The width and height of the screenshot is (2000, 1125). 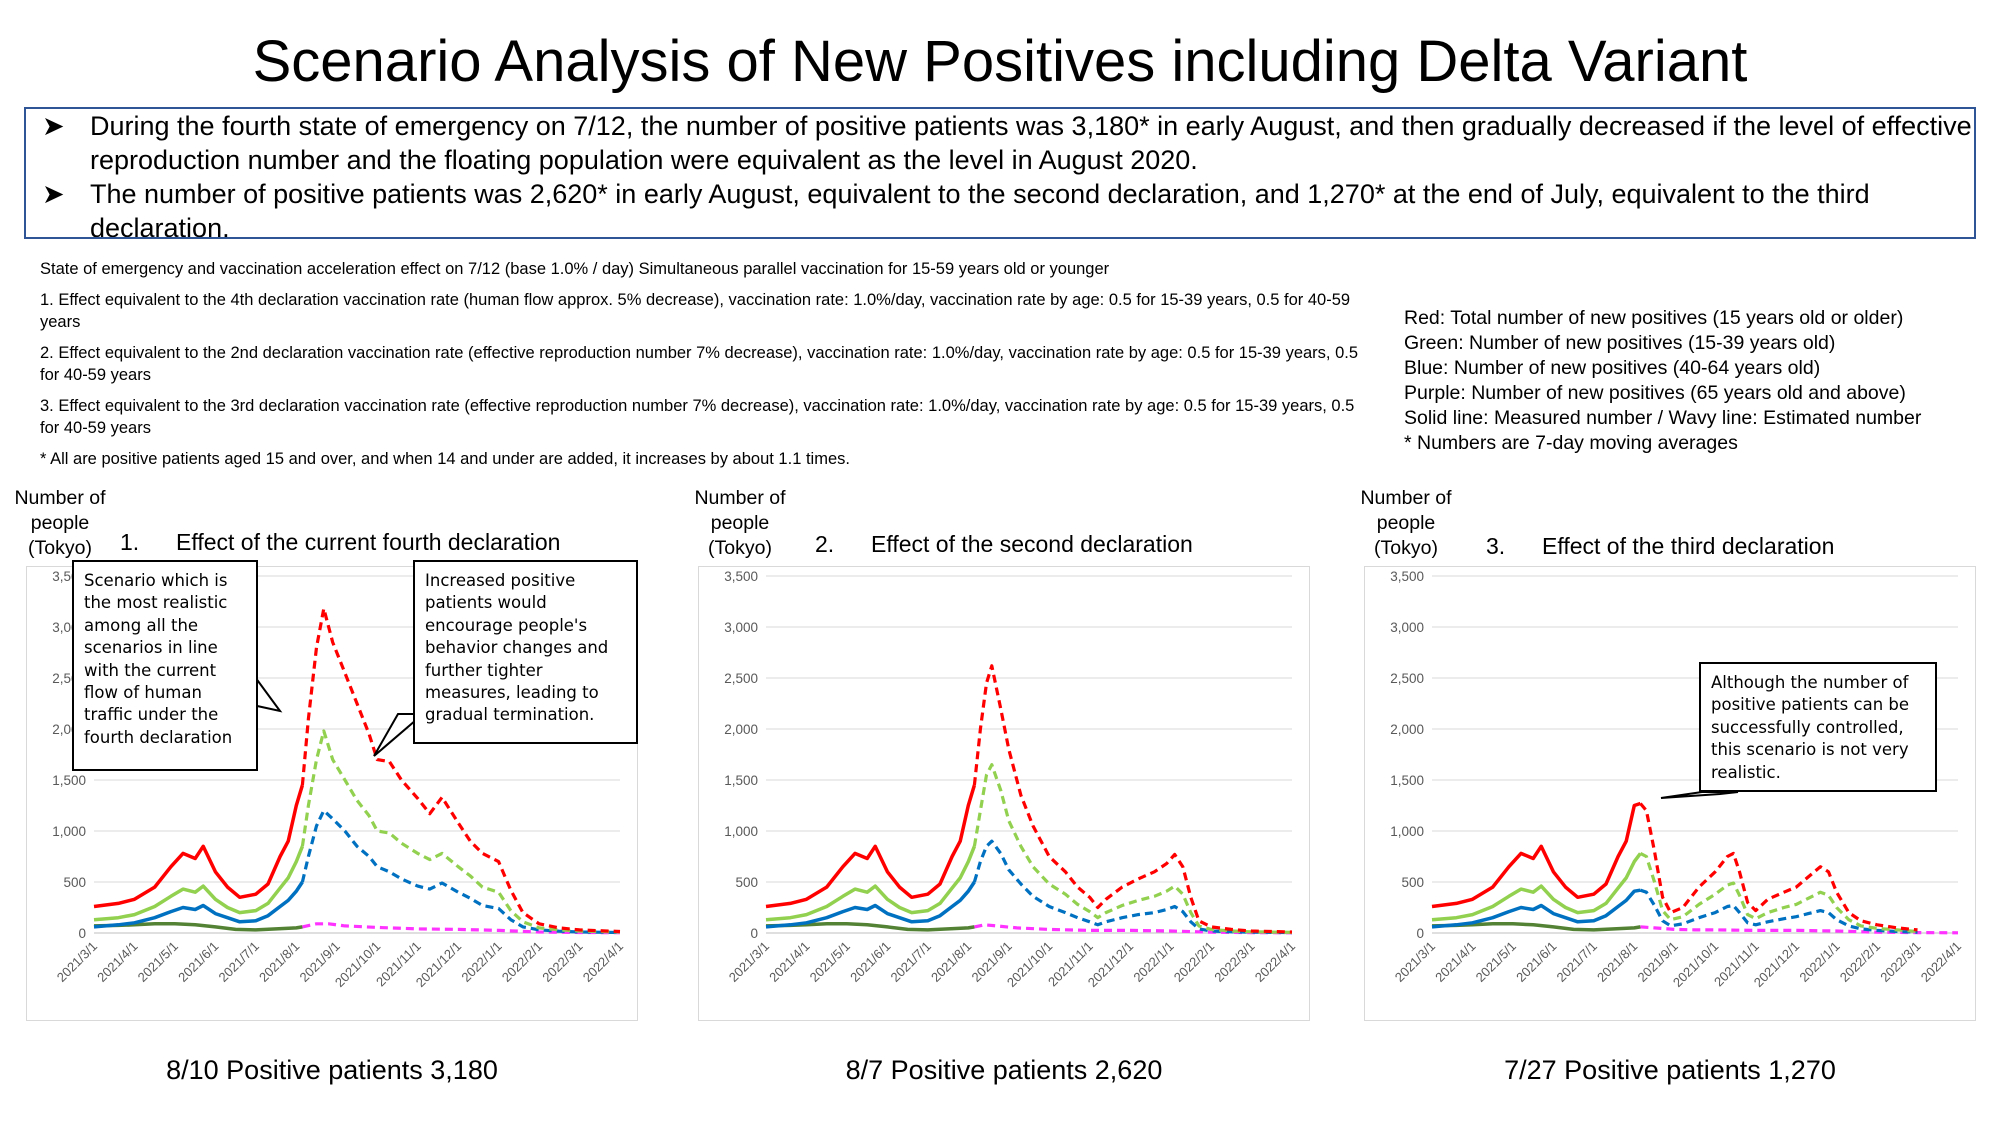 I want to click on result-caption: 7/27 Positive patients 1,270, so click(x=1670, y=1070).